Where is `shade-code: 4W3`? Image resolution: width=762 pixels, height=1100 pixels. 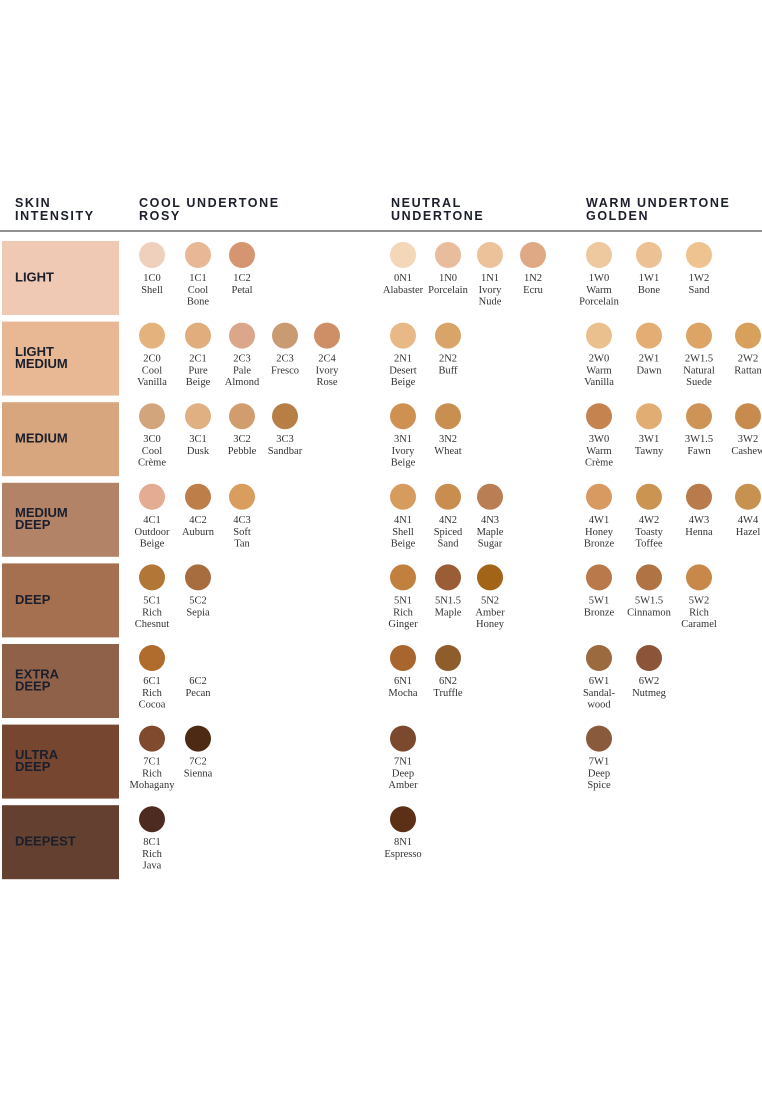 shade-code: 4W3 is located at coordinates (699, 520).